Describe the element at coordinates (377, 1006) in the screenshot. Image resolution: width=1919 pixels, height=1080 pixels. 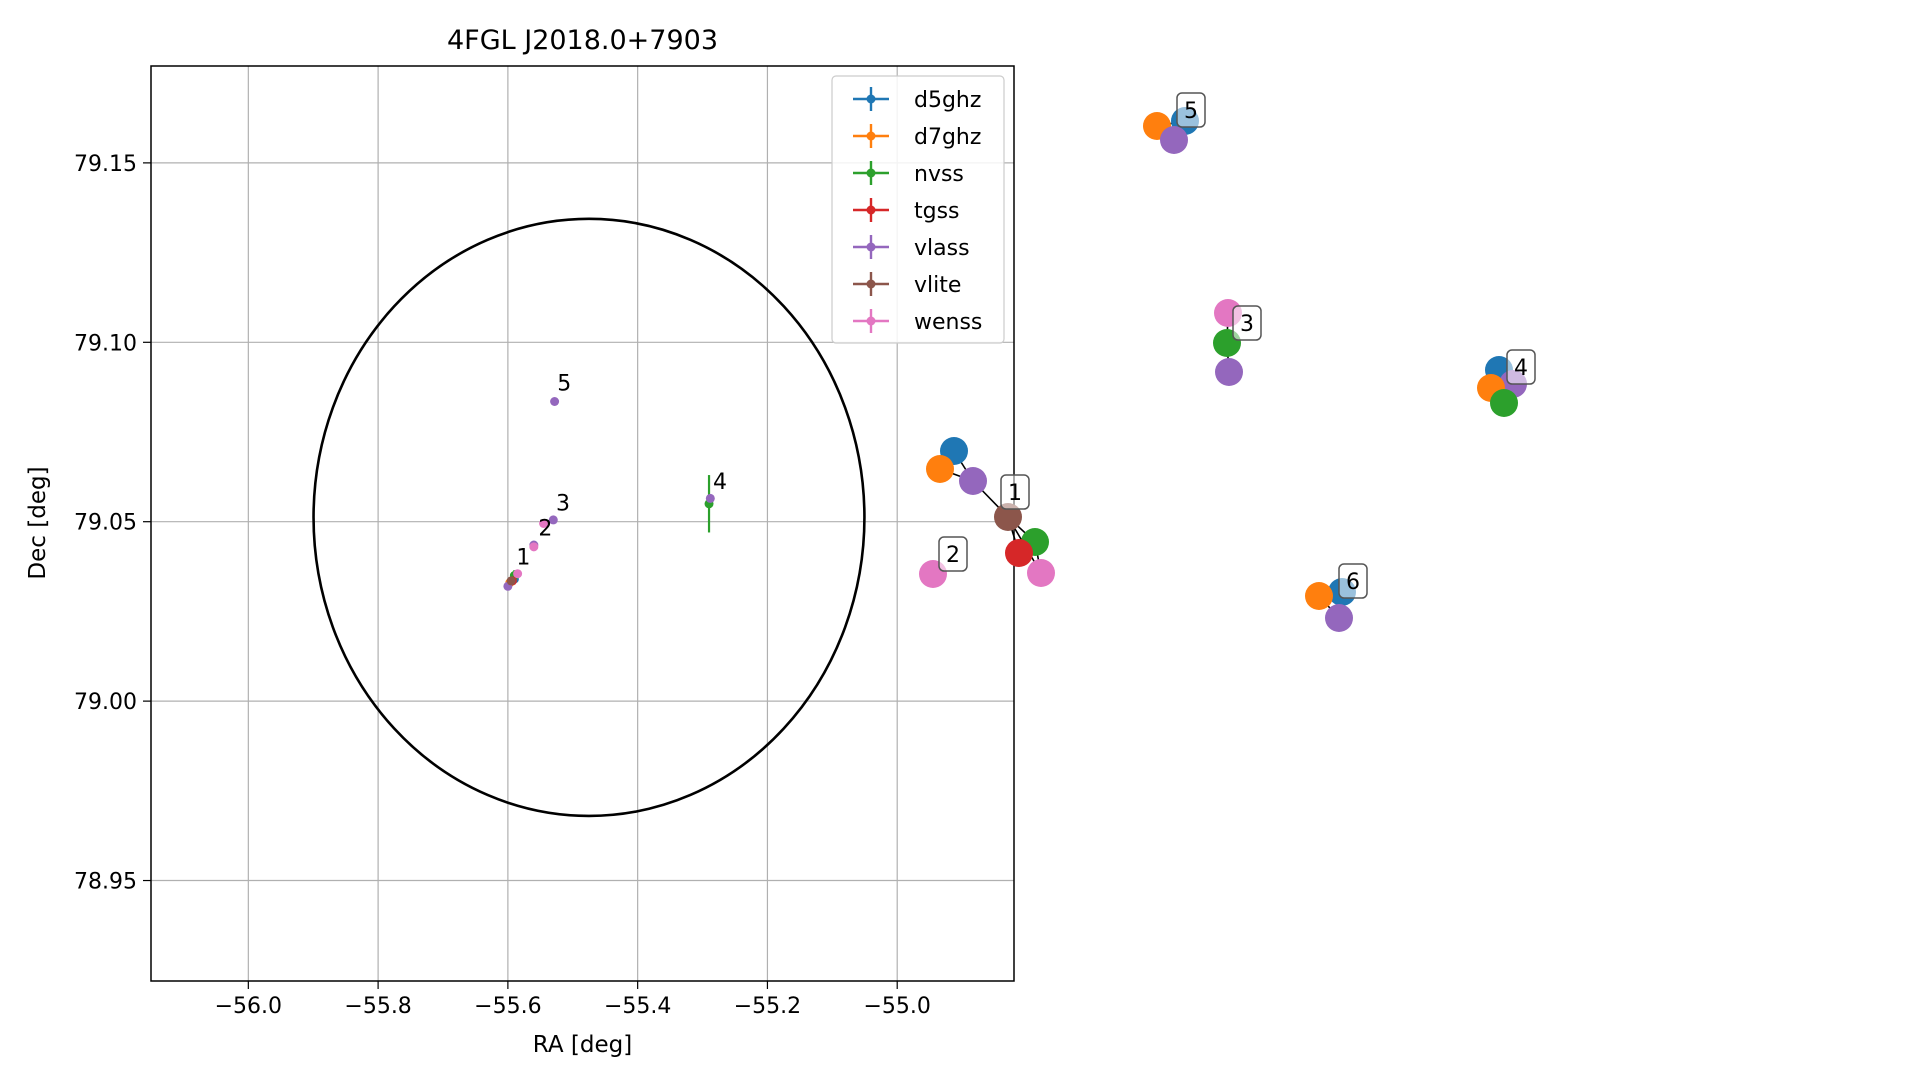
I see `x-tick-label: −55.8` at that location.